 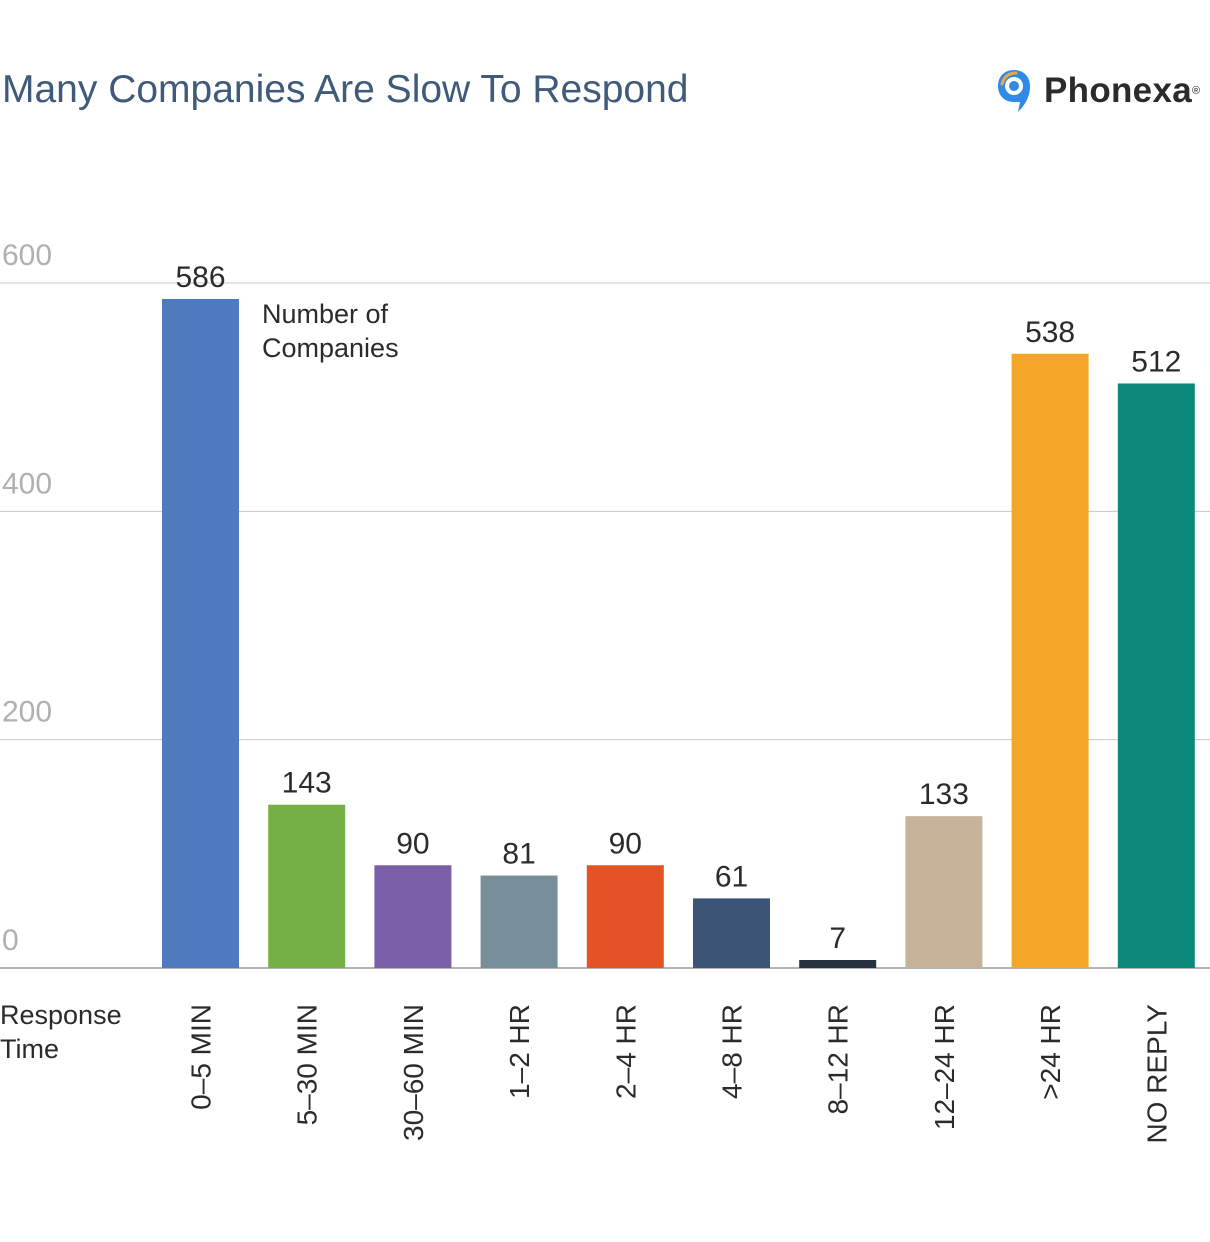 I want to click on brand-logo: Phonexa ®, so click(x=1097, y=91).